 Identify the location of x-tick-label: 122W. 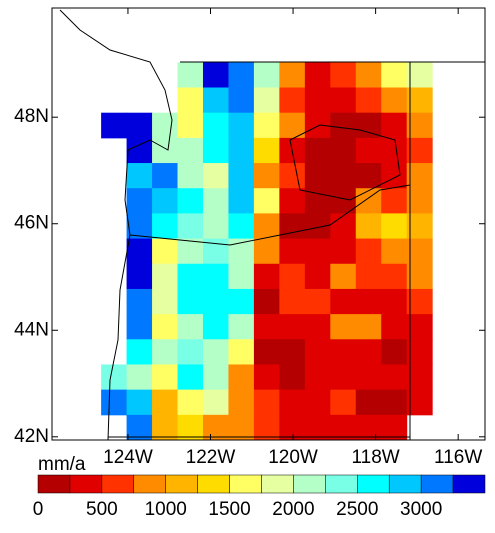
(211, 457).